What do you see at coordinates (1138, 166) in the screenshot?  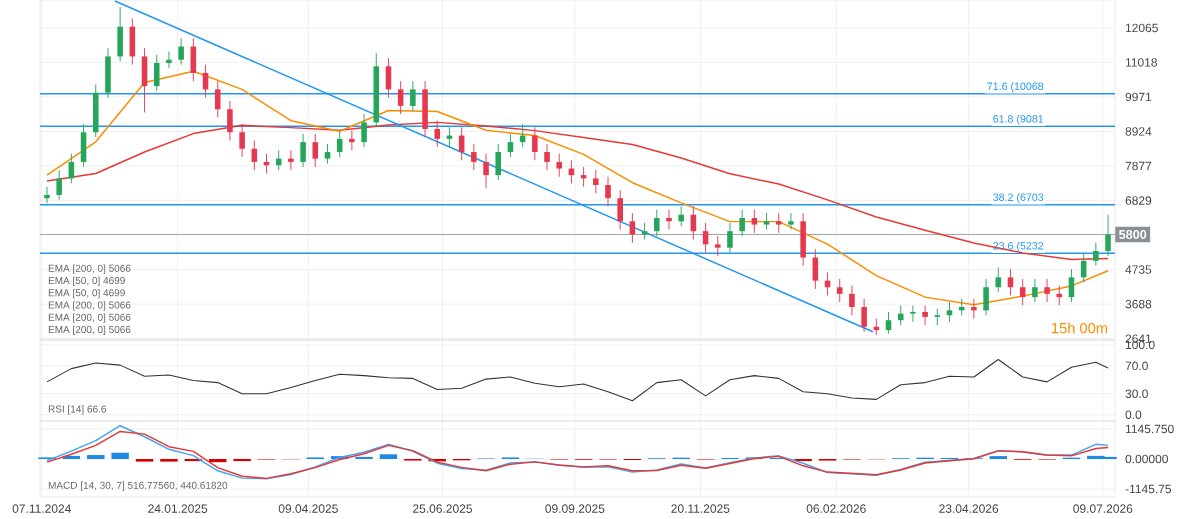 I see `y-tick-label: 7877` at bounding box center [1138, 166].